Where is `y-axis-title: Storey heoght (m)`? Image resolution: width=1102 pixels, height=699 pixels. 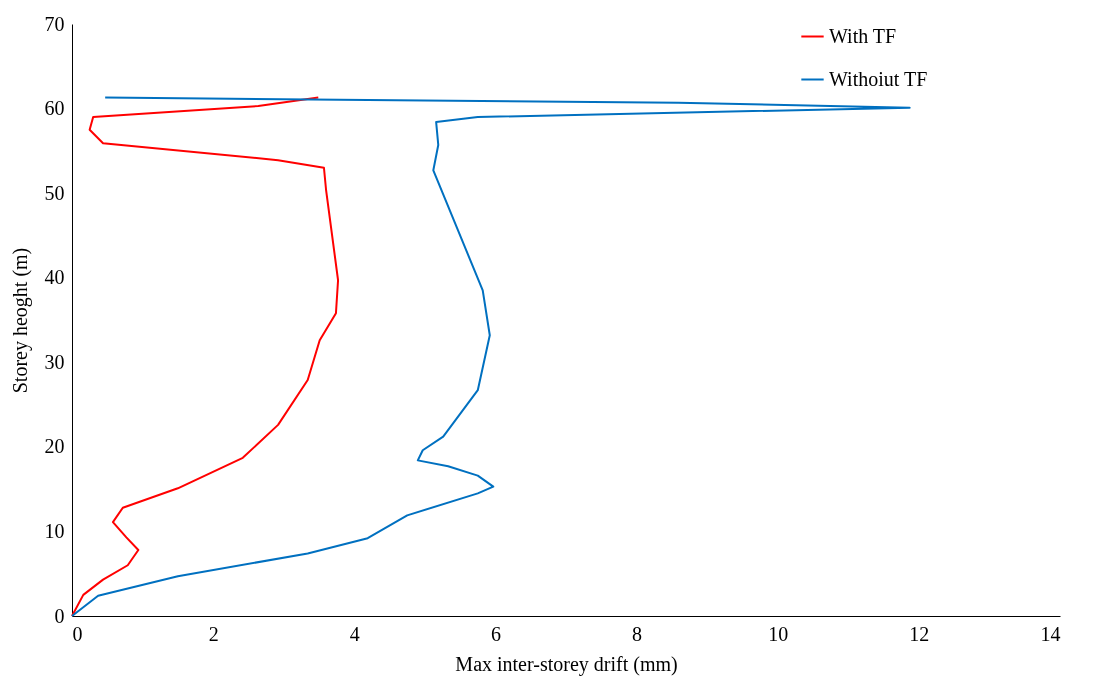 y-axis-title: Storey heoght (m) is located at coordinates (20, 320).